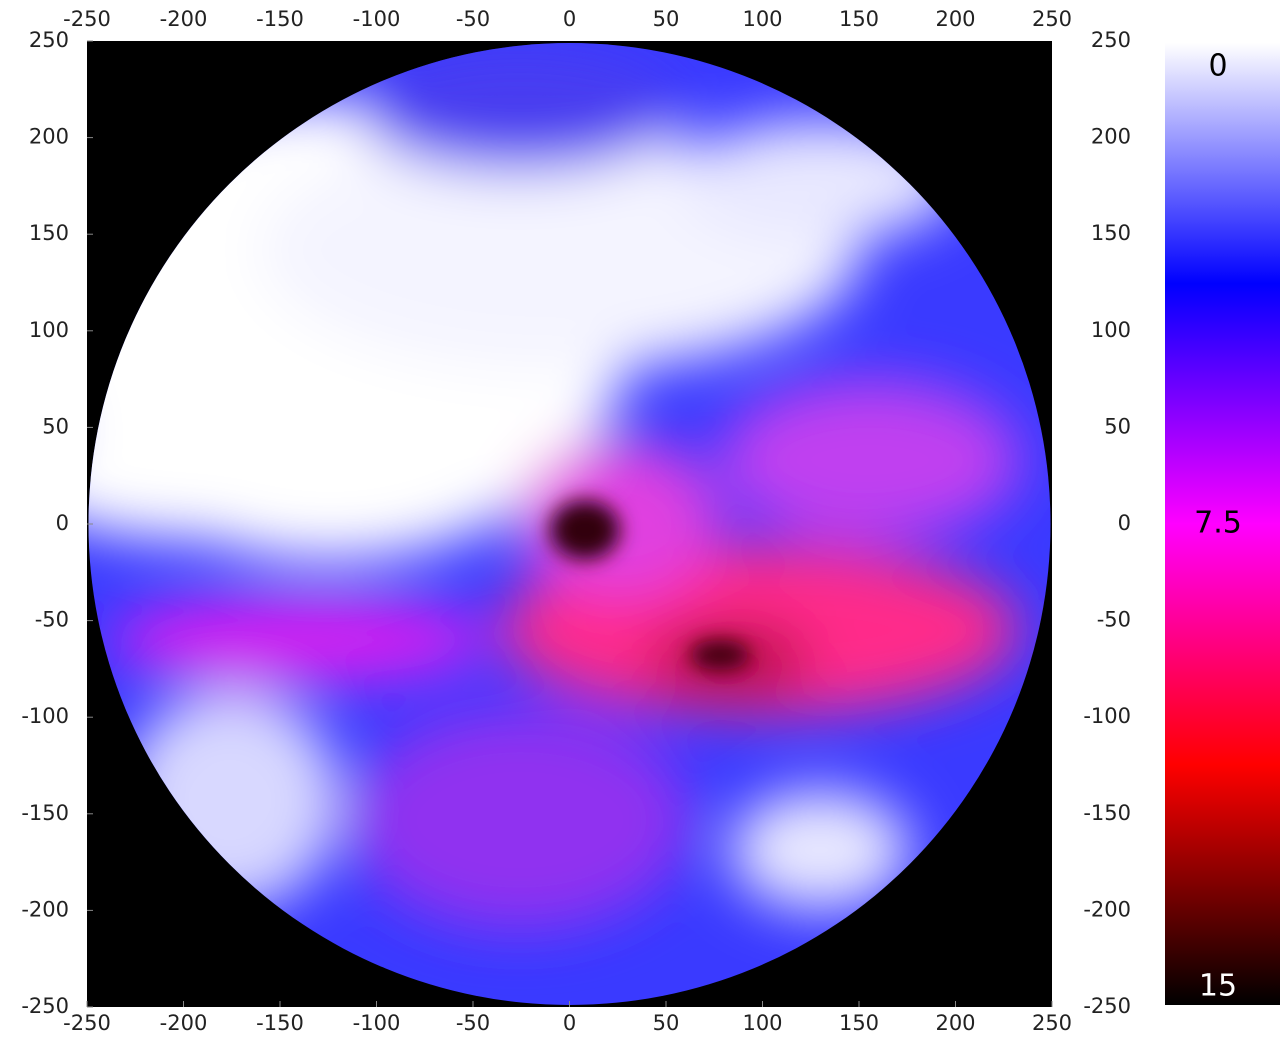 The width and height of the screenshot is (1285, 1037). Describe the element at coordinates (1218, 986) in the screenshot. I see `colorbar-tick-label: 15` at that location.